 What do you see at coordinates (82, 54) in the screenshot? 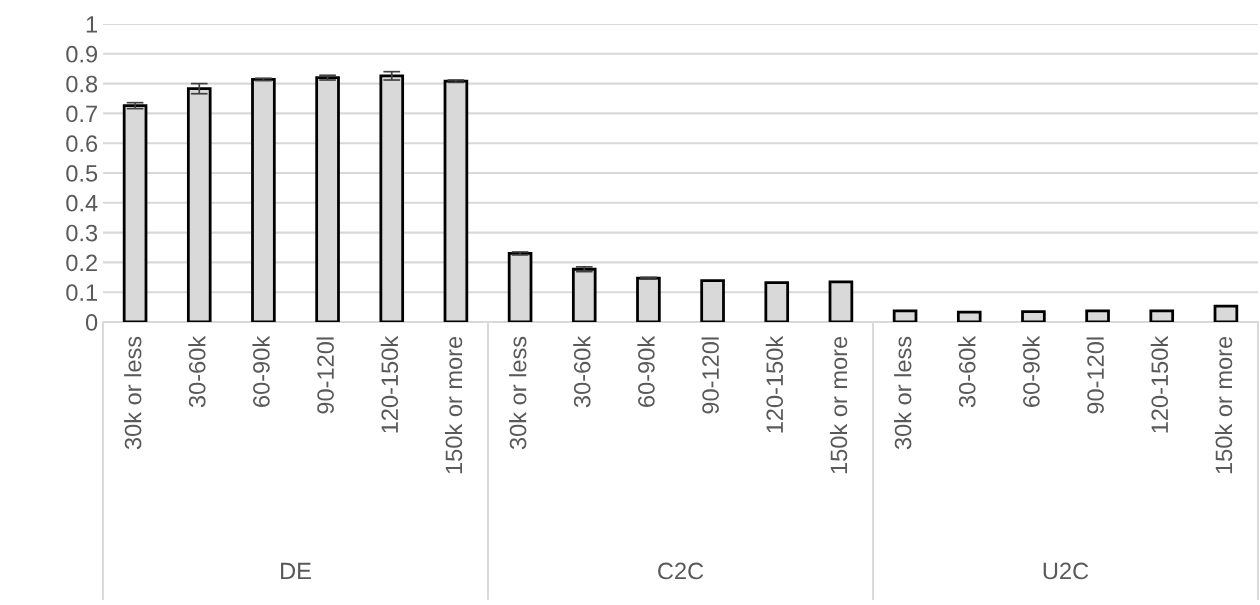
I see `y-tick-label: 0.9` at bounding box center [82, 54].